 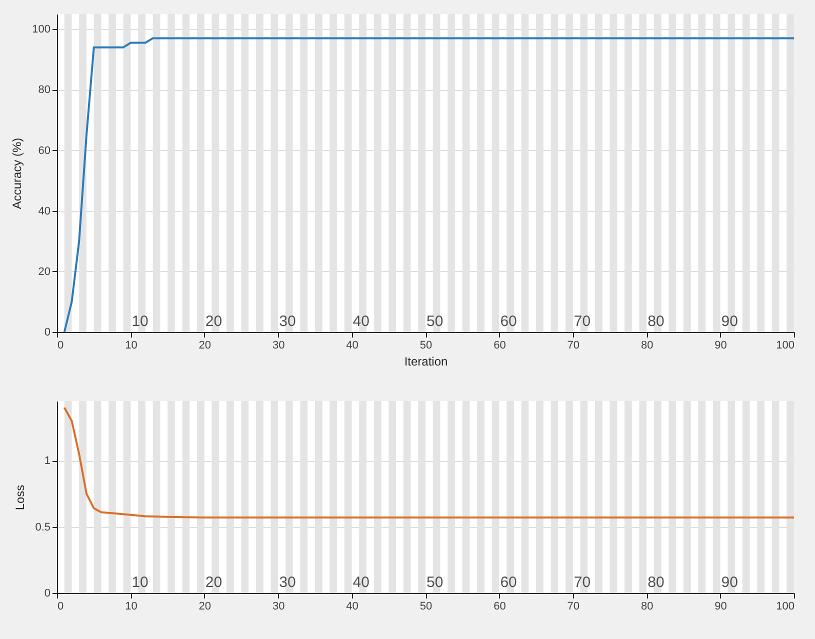 I want to click on y-tick-label: 80, so click(x=44, y=90).